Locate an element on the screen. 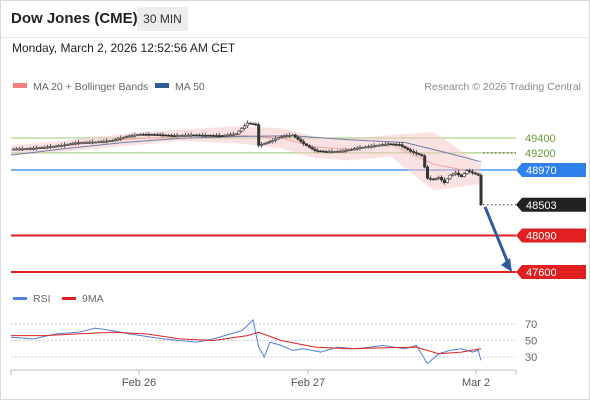 The image size is (590, 400). level-layer: 49400 49200 48970 48503 48090 47600 is located at coordinates (534, 206).